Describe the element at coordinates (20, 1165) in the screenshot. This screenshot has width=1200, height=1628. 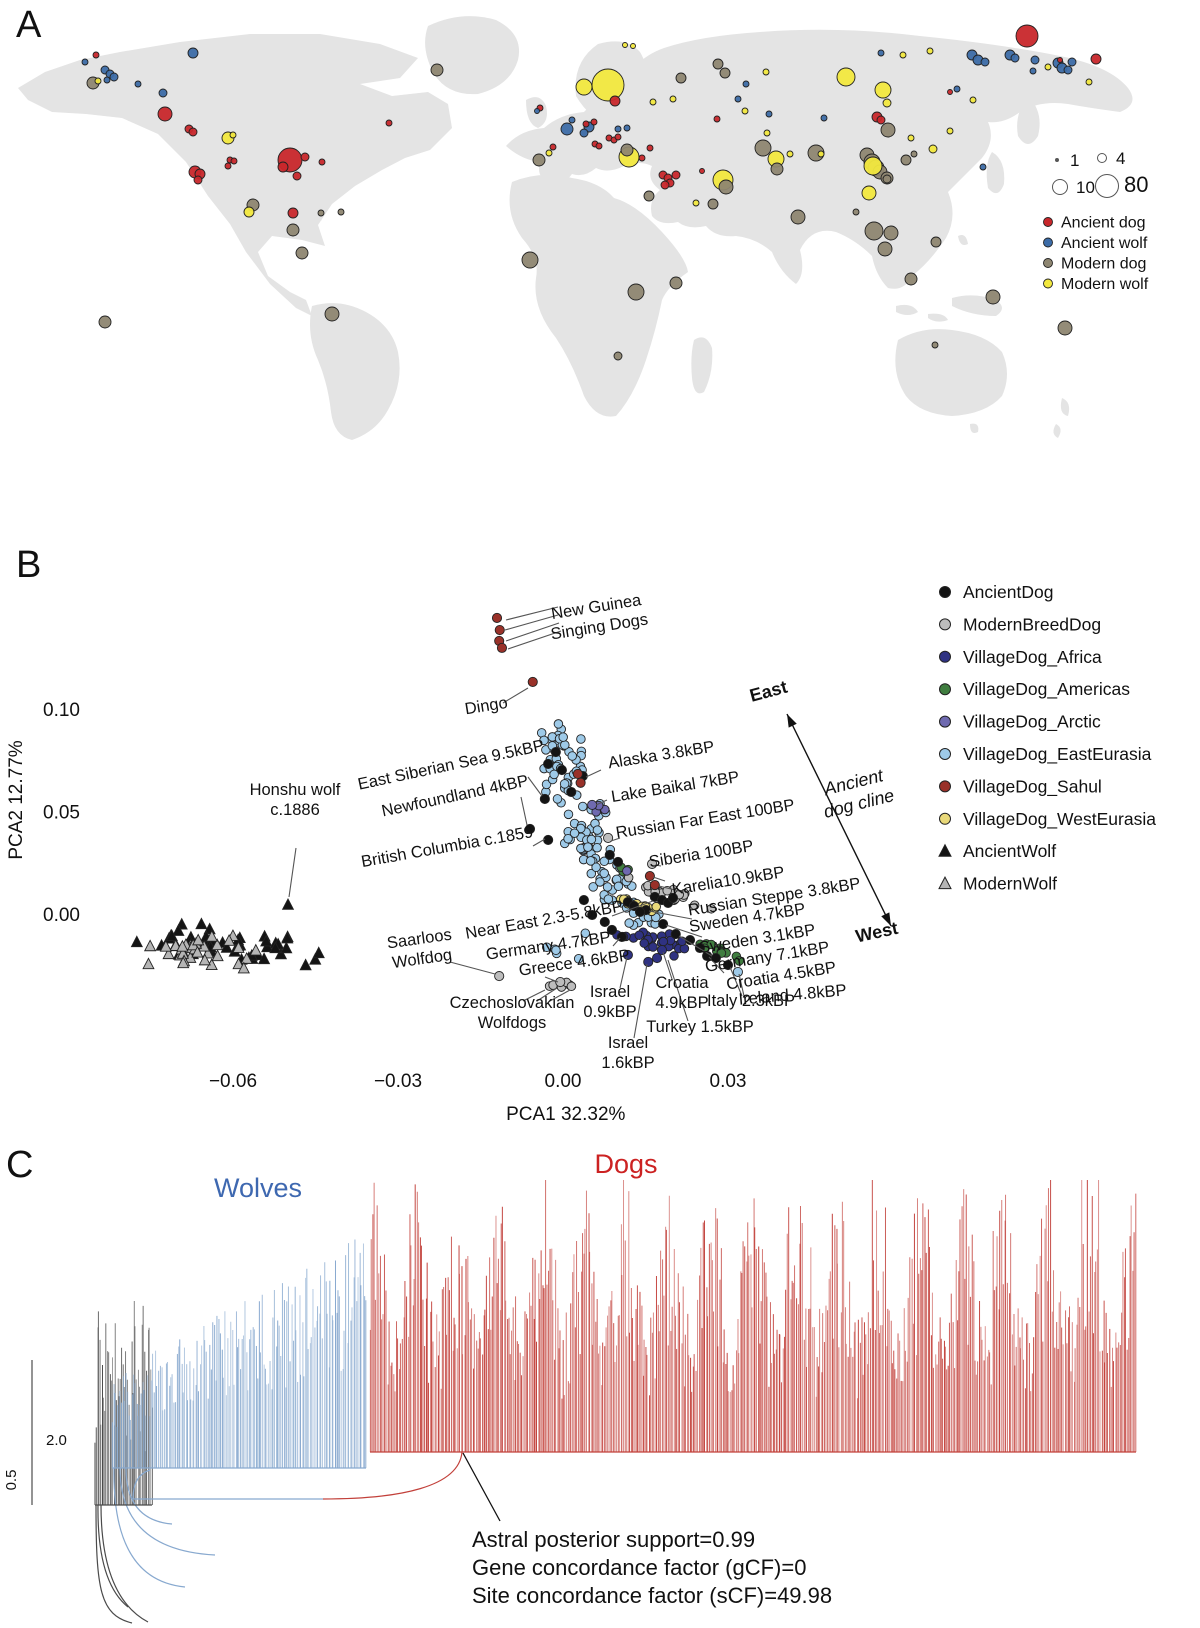
I see `panel-c-label: C` at that location.